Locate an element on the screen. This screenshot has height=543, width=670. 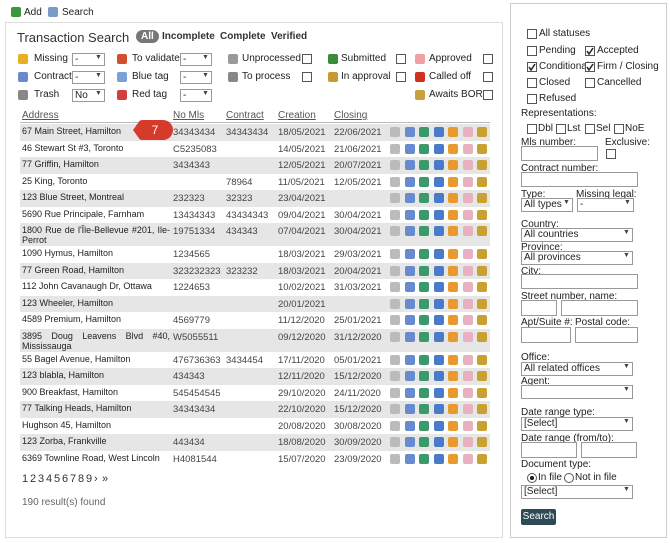
select: All provinces is located at coordinates (577, 258).